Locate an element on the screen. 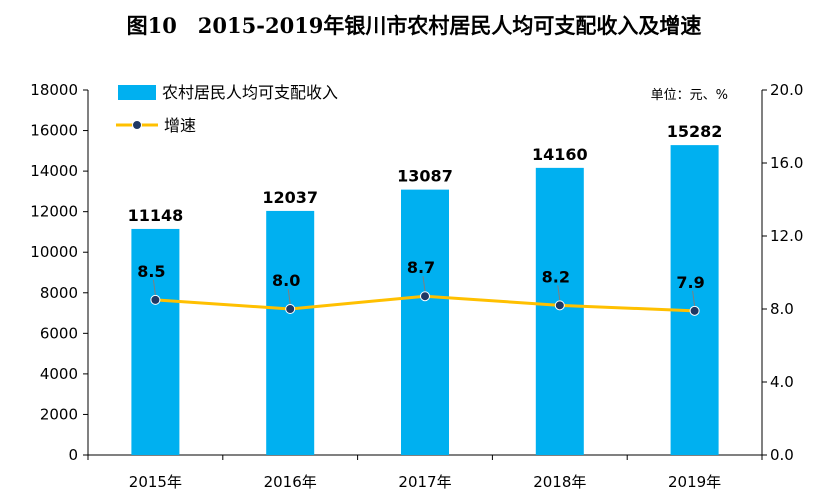 The height and width of the screenshot is (503, 828). right-tick-label: 12.0 is located at coordinates (786, 236).